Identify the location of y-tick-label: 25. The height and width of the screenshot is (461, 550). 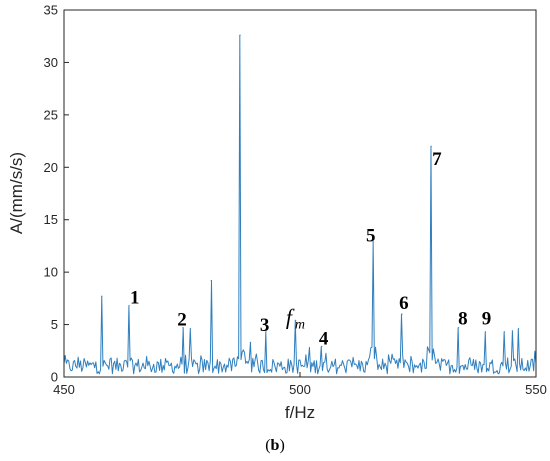
(51, 114).